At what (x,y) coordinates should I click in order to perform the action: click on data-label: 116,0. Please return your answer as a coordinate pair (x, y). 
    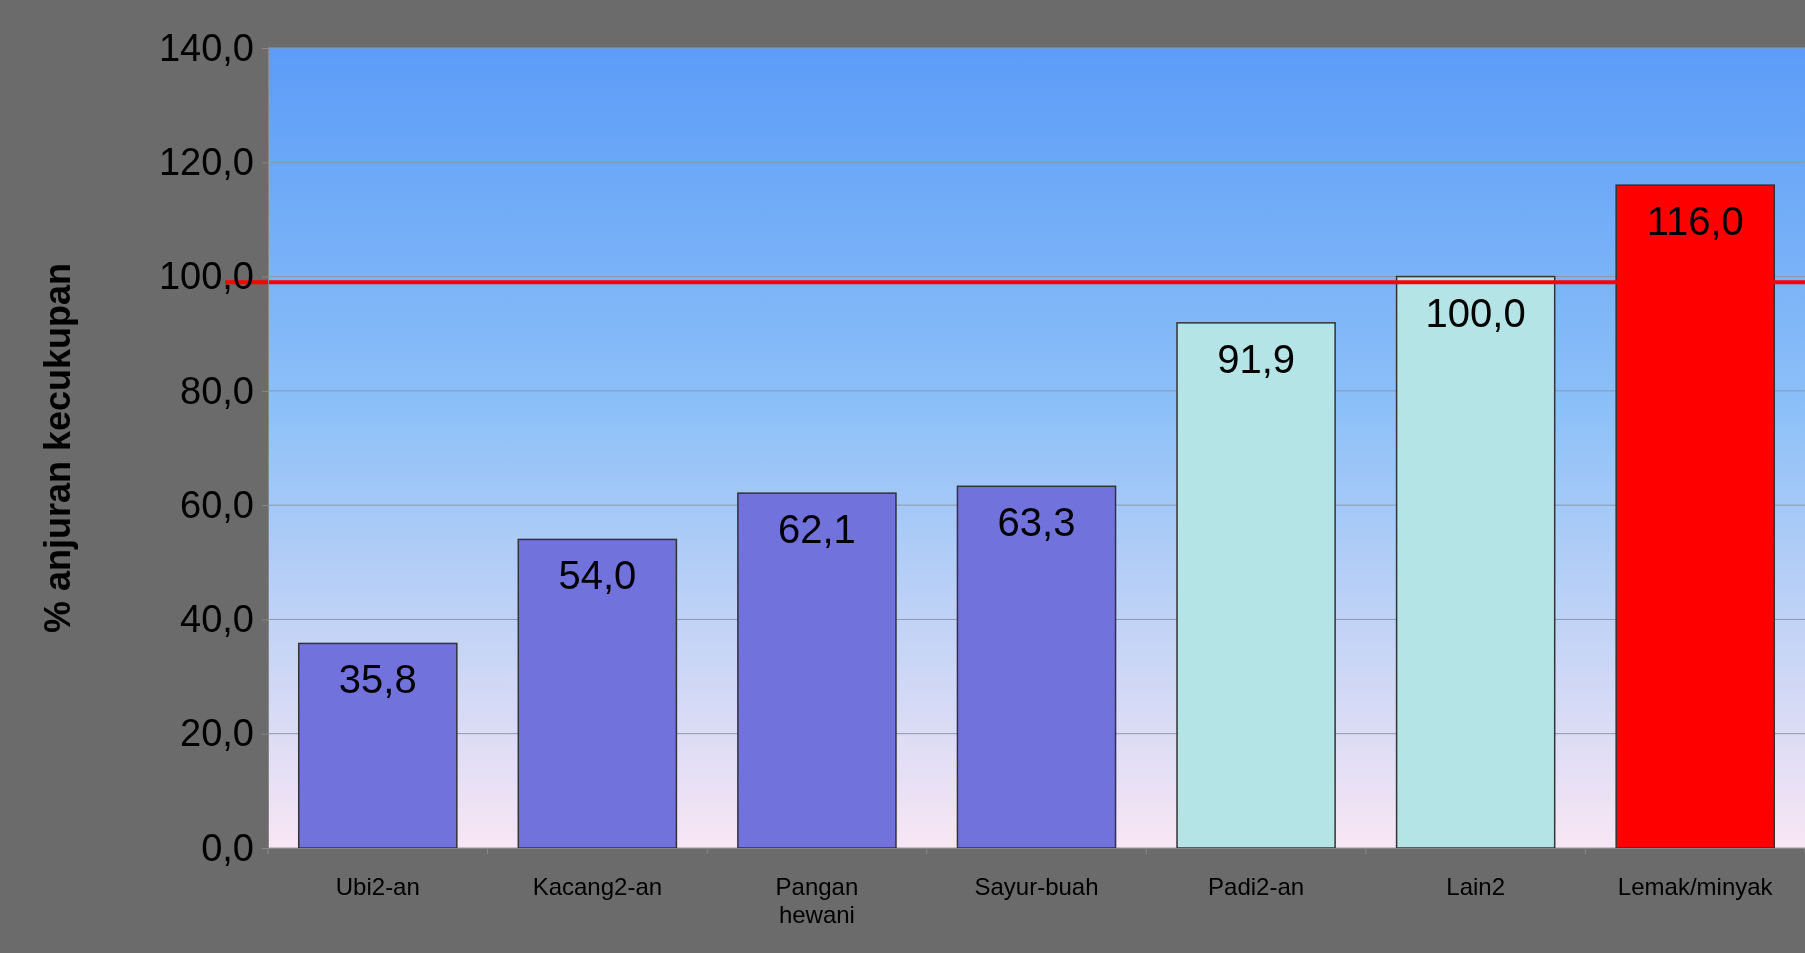
    Looking at the image, I should click on (1695, 221).